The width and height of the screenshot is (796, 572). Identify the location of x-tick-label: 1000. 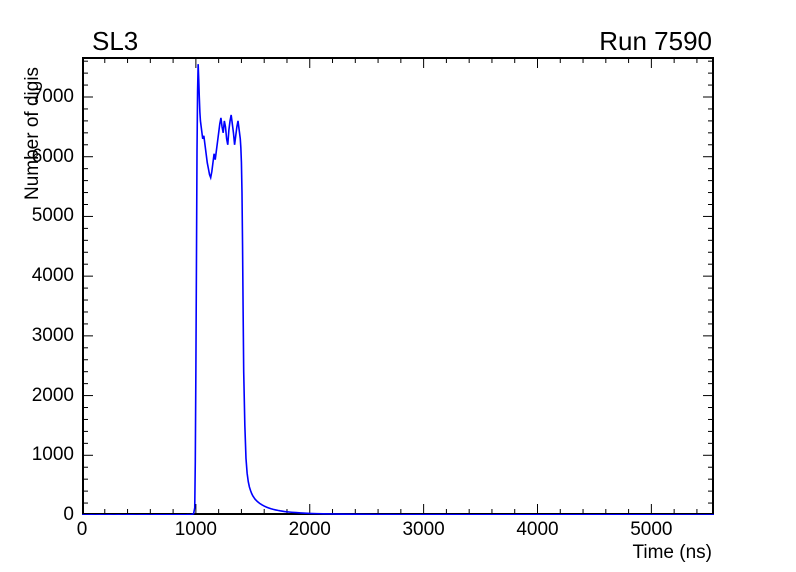
(195, 529).